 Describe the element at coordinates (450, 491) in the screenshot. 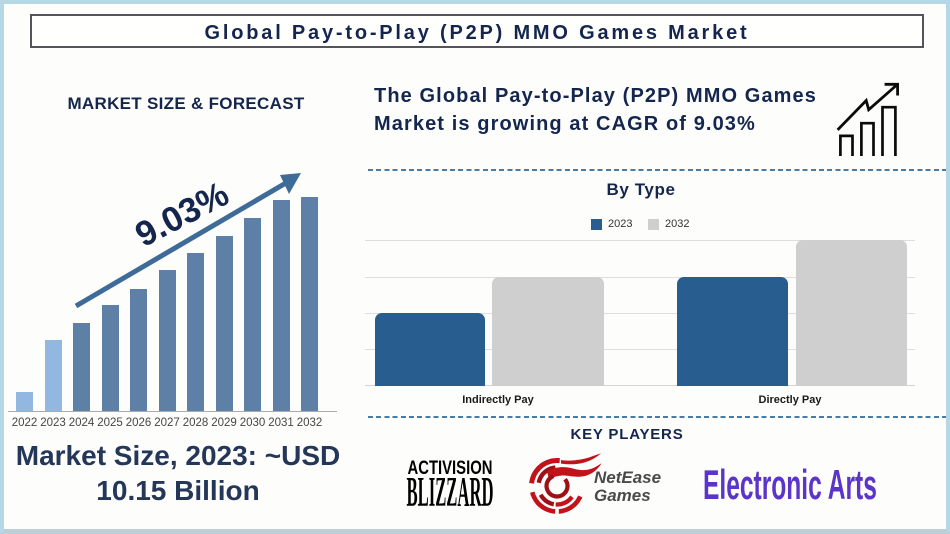

I see `svg-text: BLIZZARD` at that location.